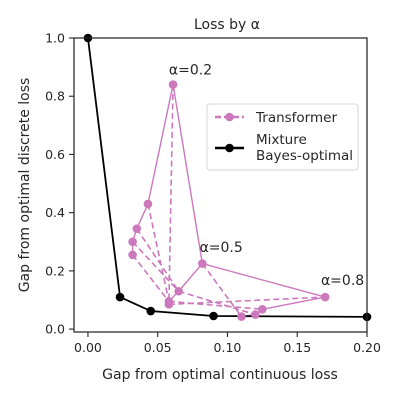  Describe the element at coordinates (296, 118) in the screenshot. I see `legend-label-transformer: Transformer` at that location.